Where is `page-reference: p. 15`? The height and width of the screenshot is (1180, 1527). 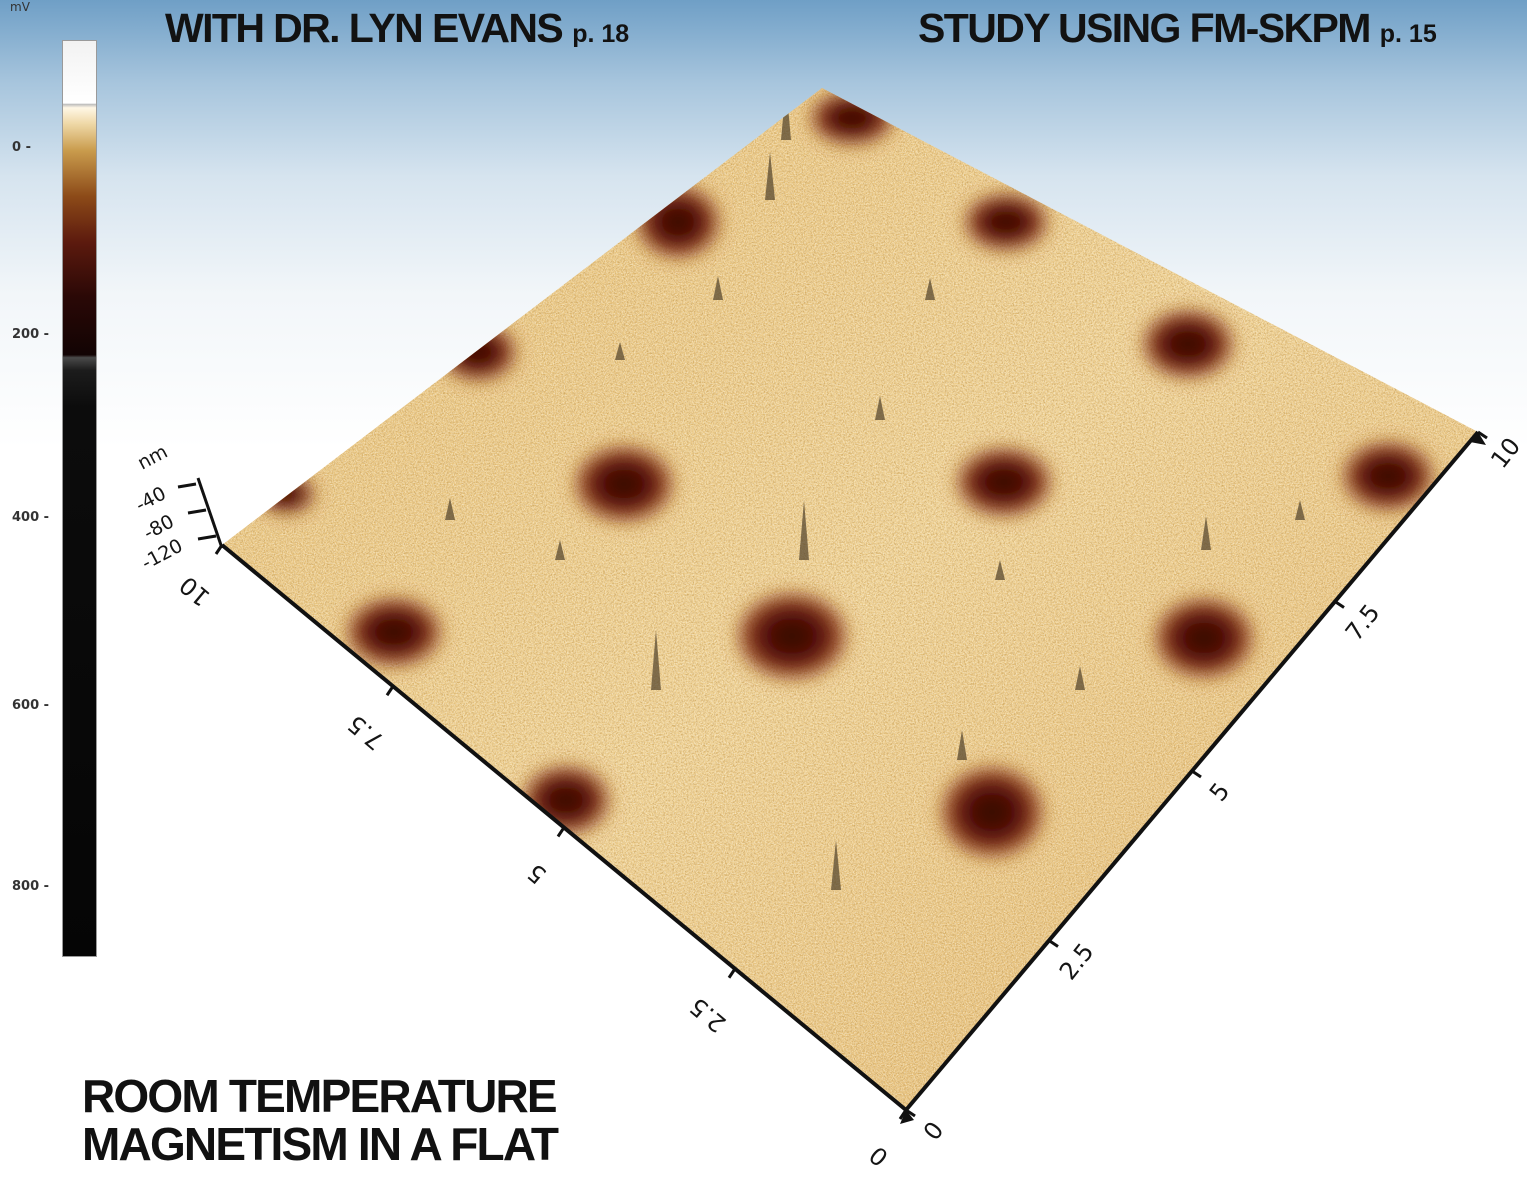
page-reference: p. 15 is located at coordinates (1408, 34).